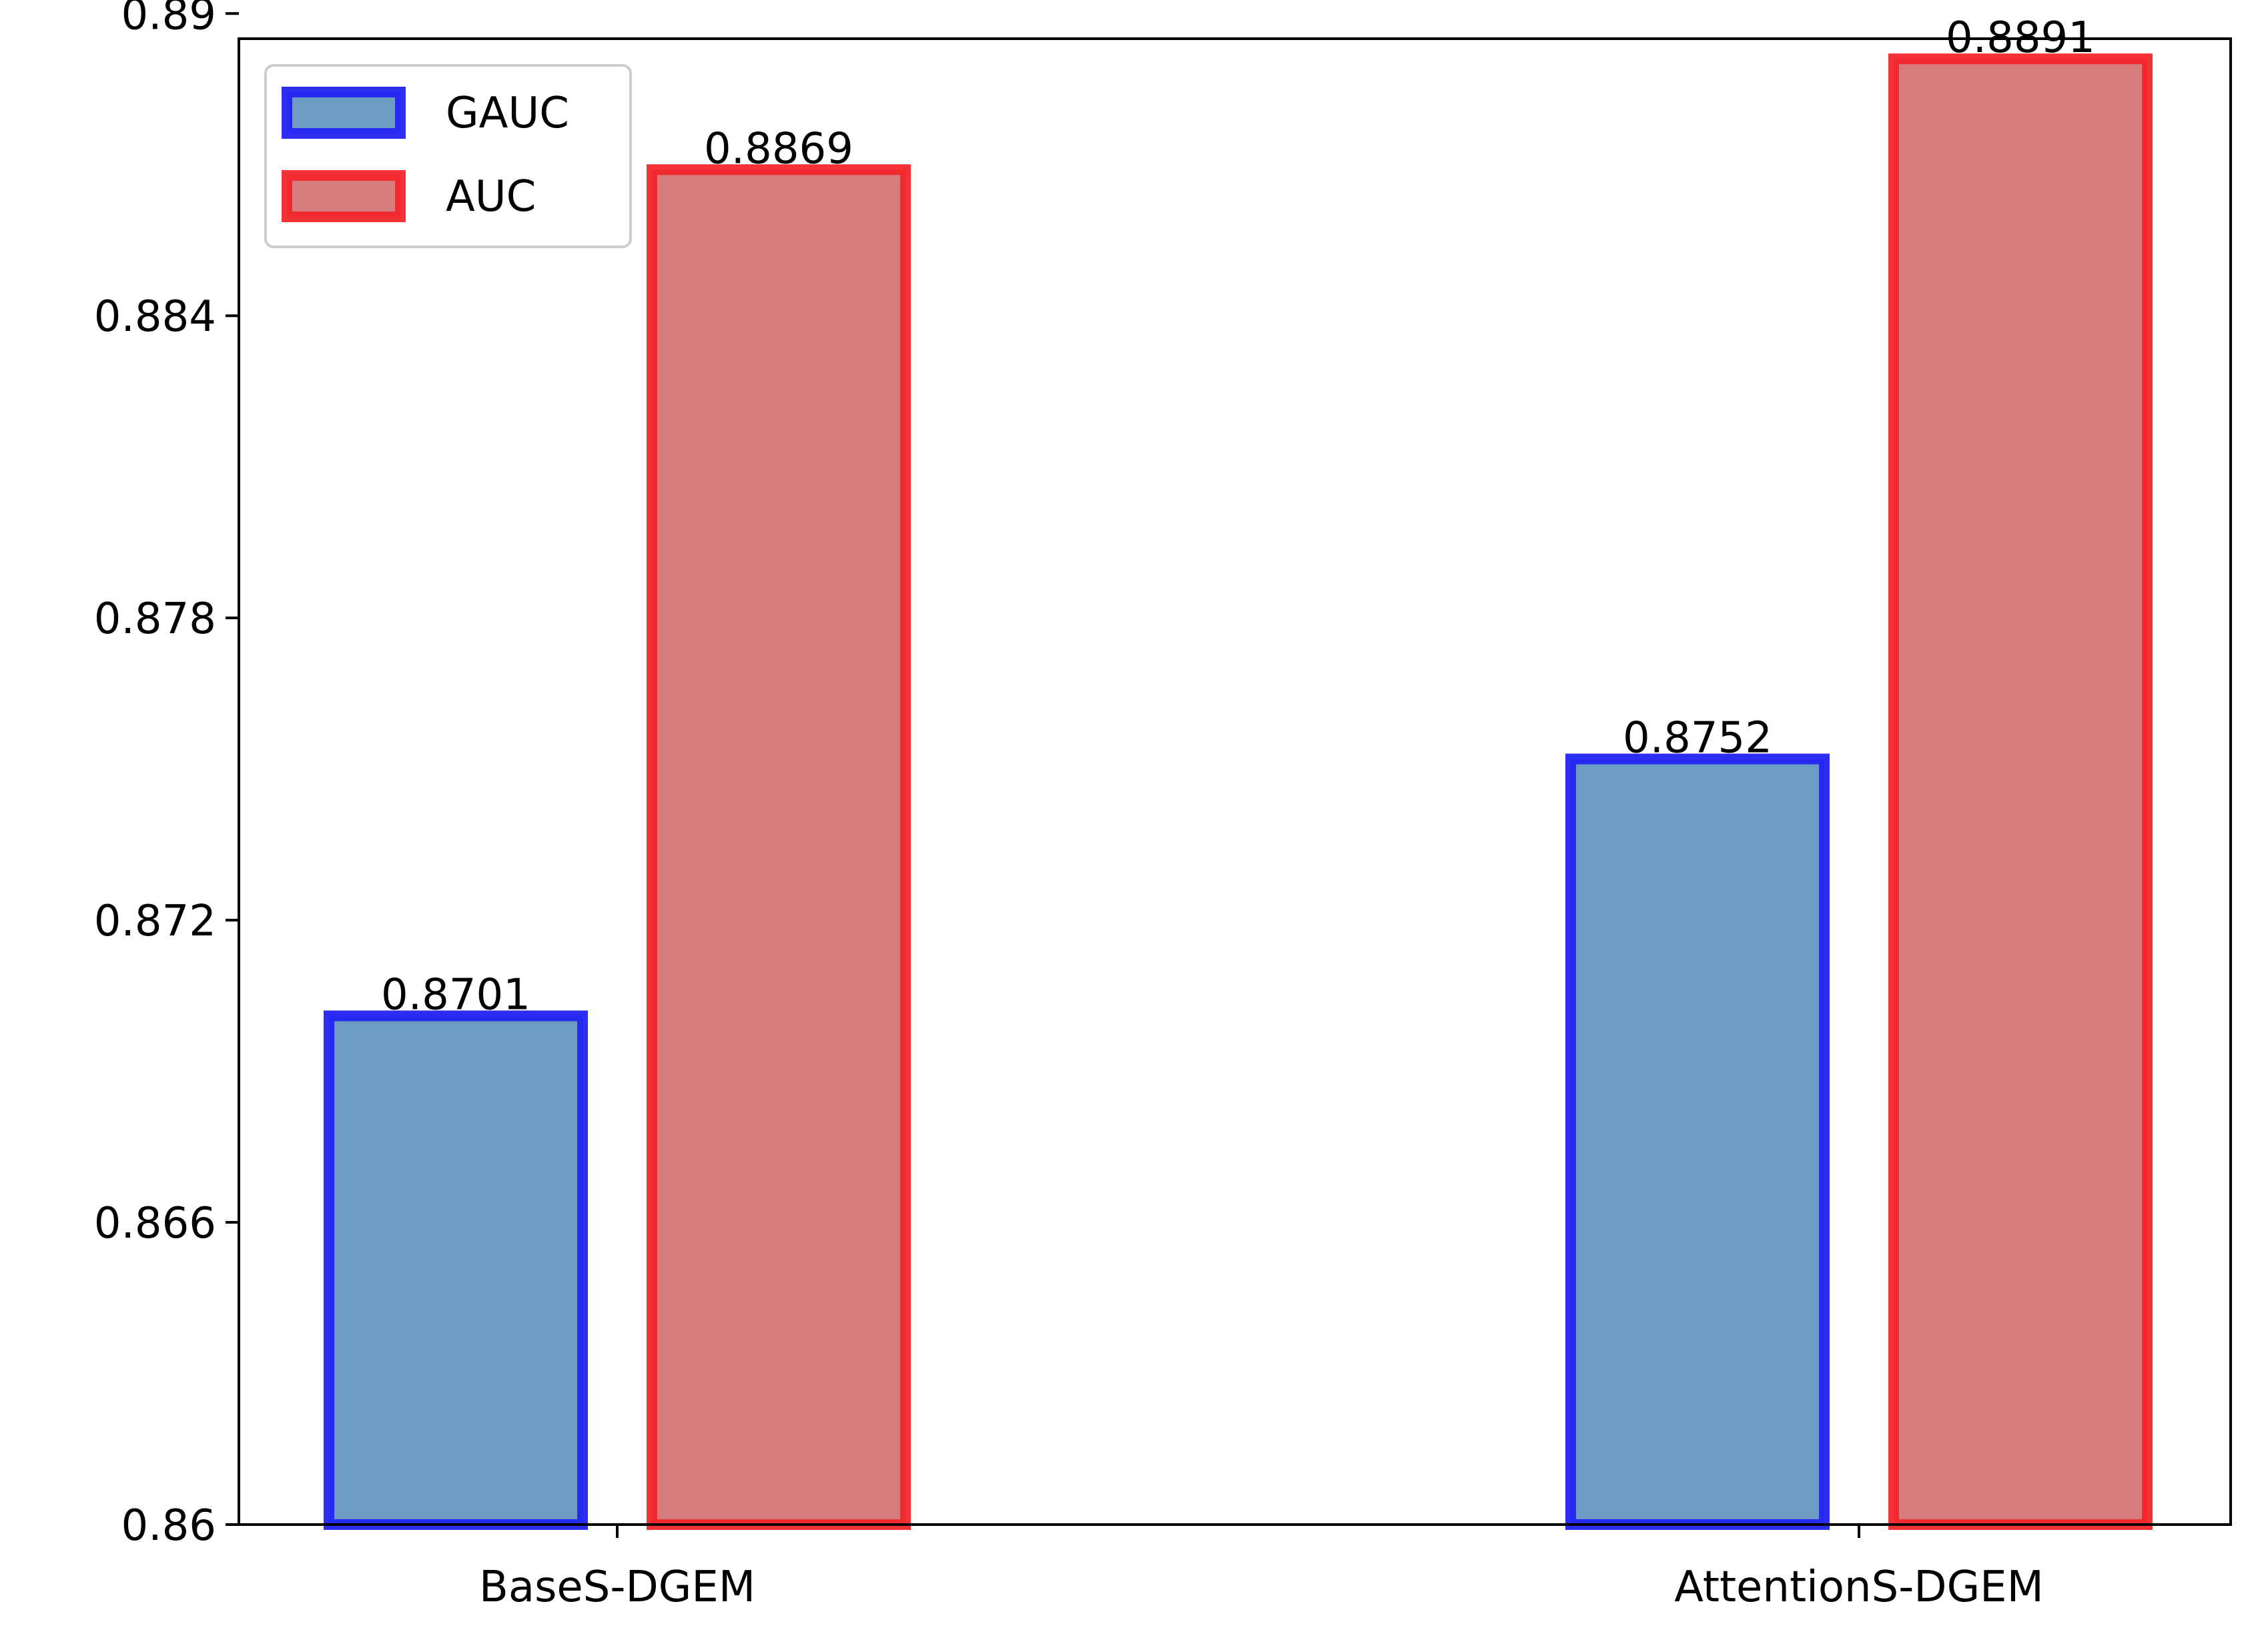  Describe the element at coordinates (155, 921) in the screenshot. I see `y-tick-label: 0.872` at that location.